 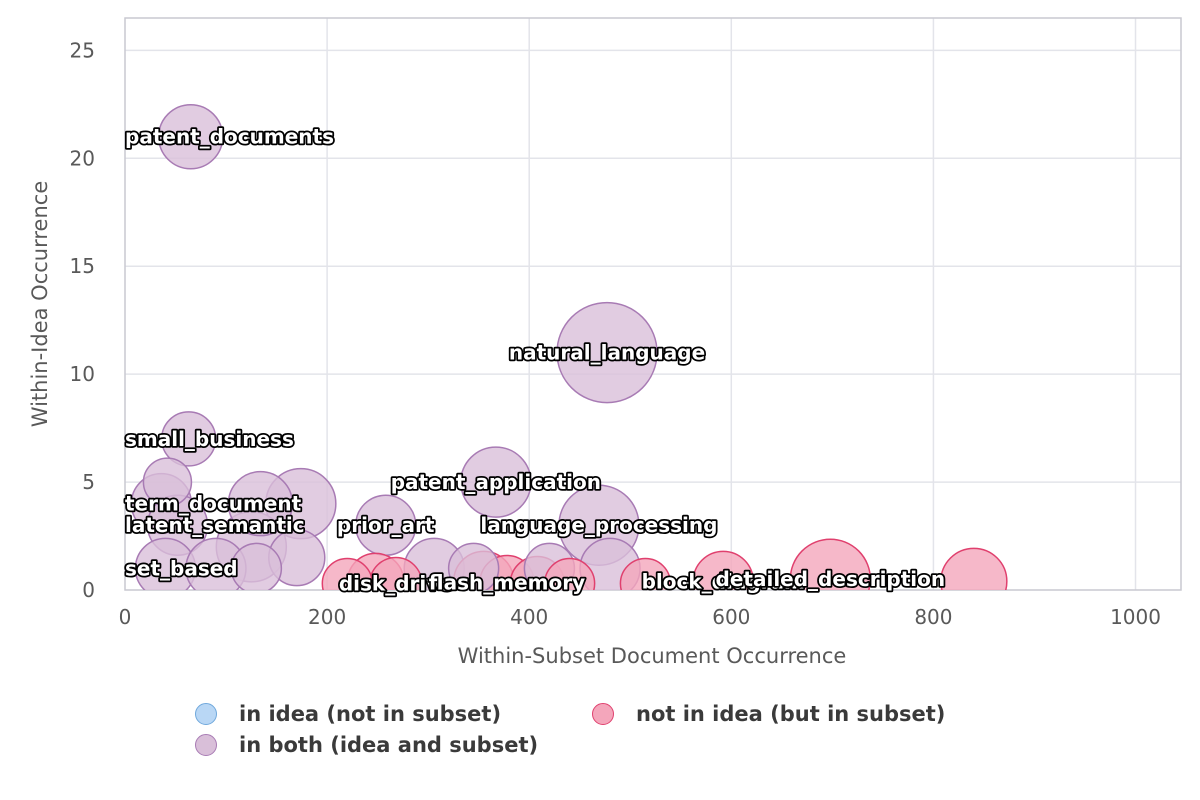 I want to click on bubble-label-prior_art: prior_art, so click(x=386, y=525).